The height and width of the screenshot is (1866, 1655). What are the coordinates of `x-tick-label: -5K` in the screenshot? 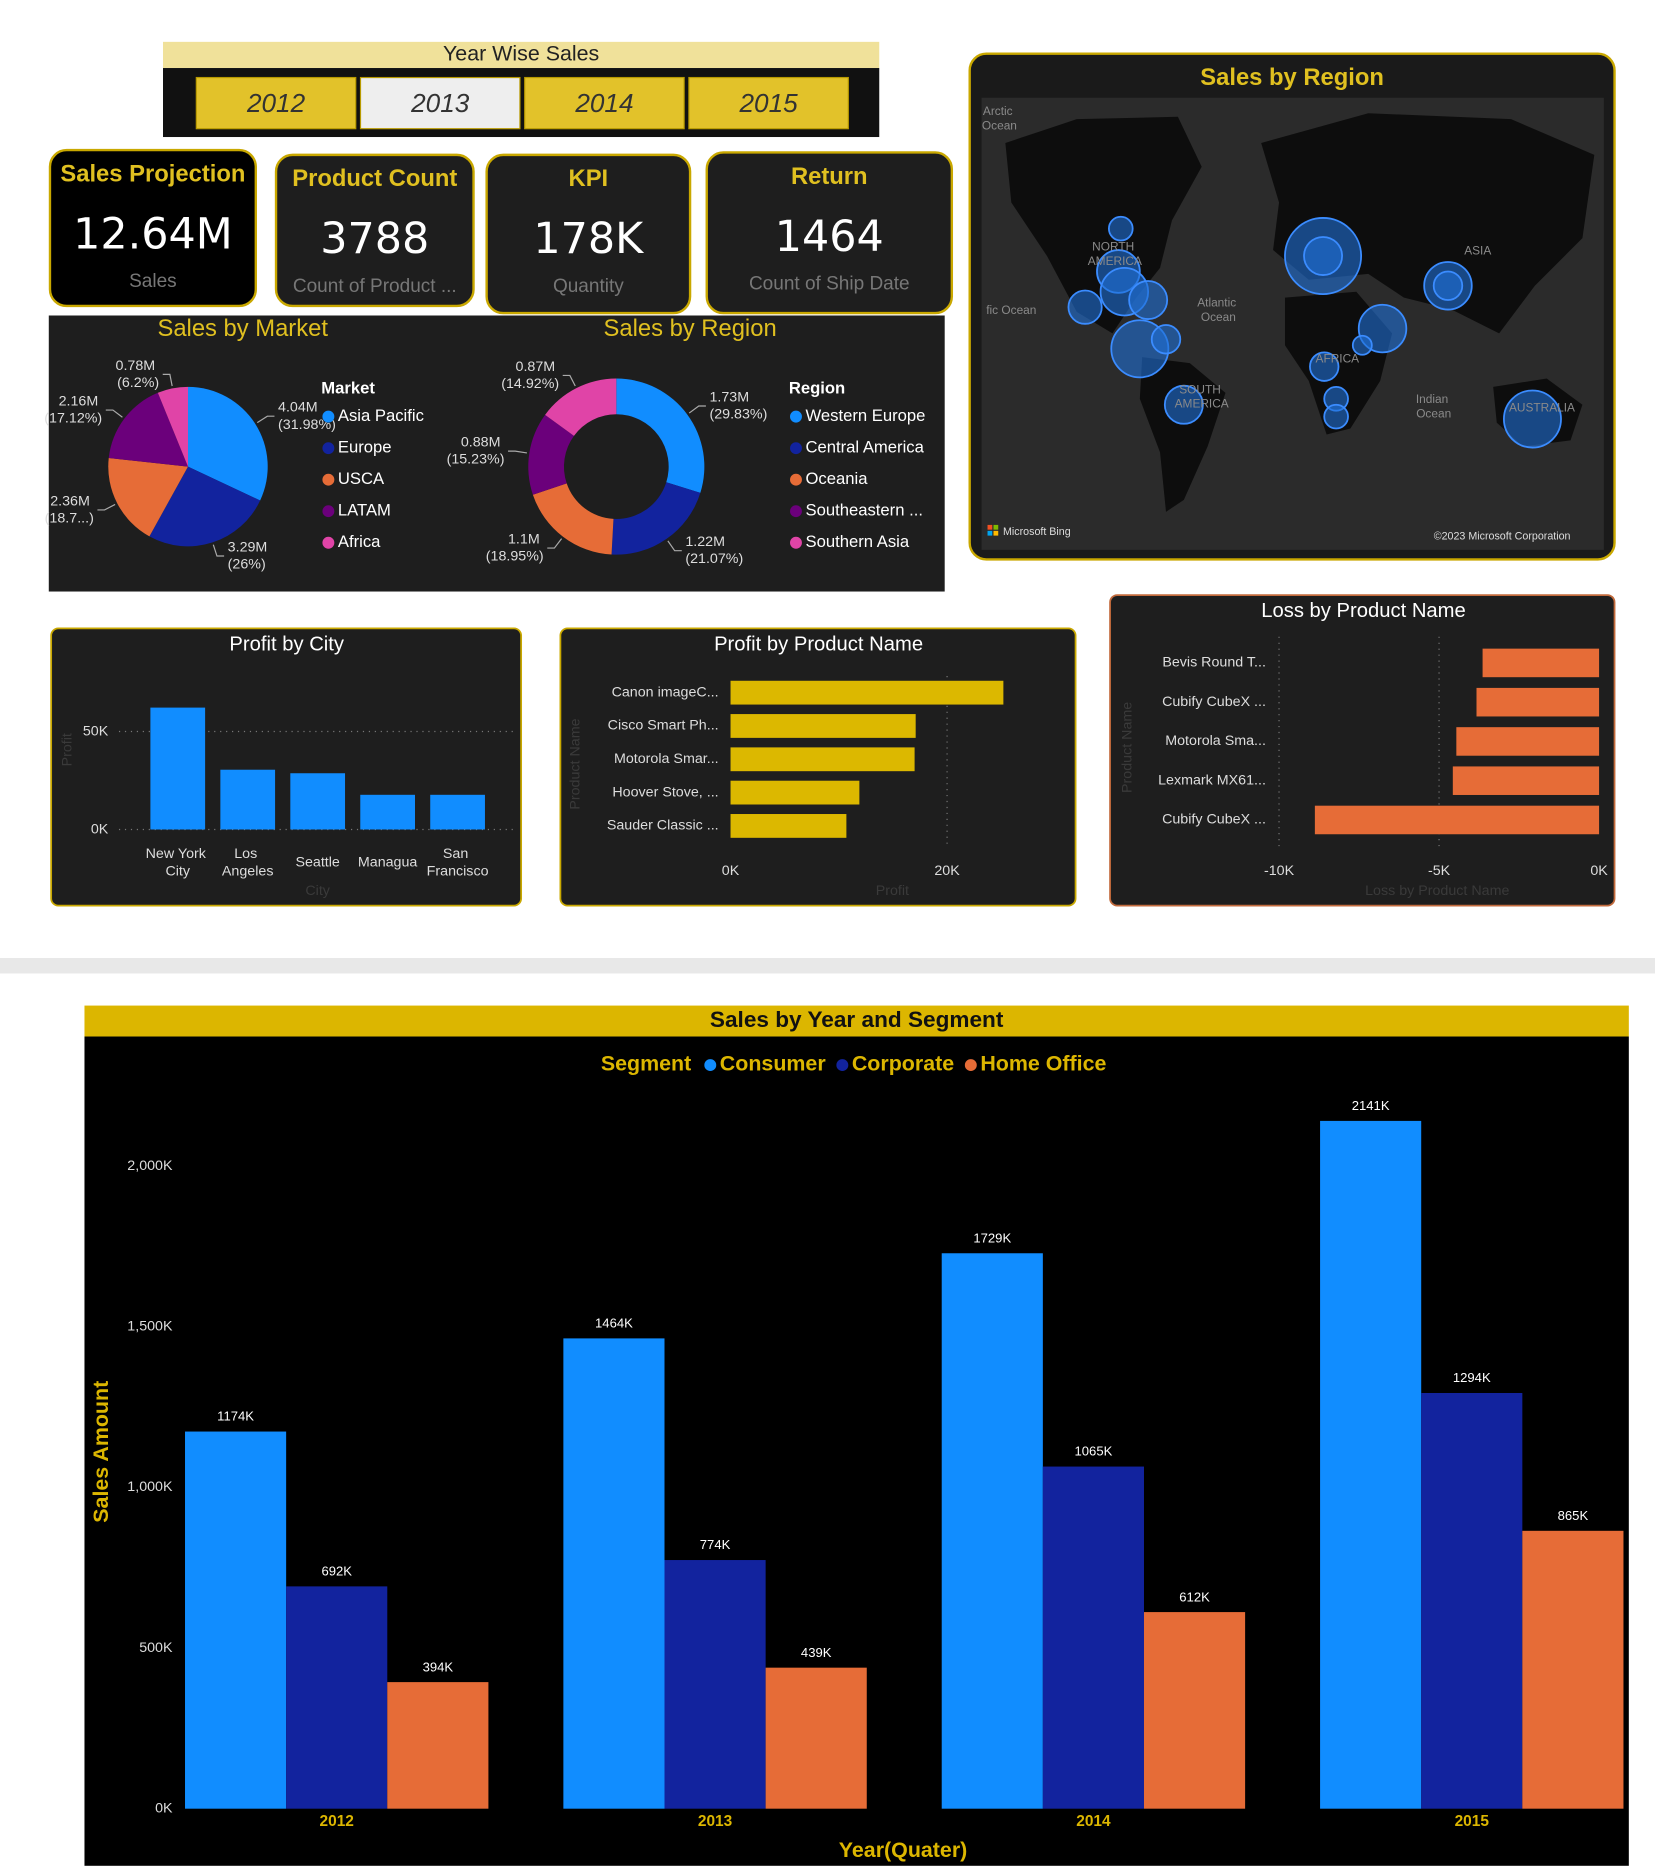 It's located at (1439, 871).